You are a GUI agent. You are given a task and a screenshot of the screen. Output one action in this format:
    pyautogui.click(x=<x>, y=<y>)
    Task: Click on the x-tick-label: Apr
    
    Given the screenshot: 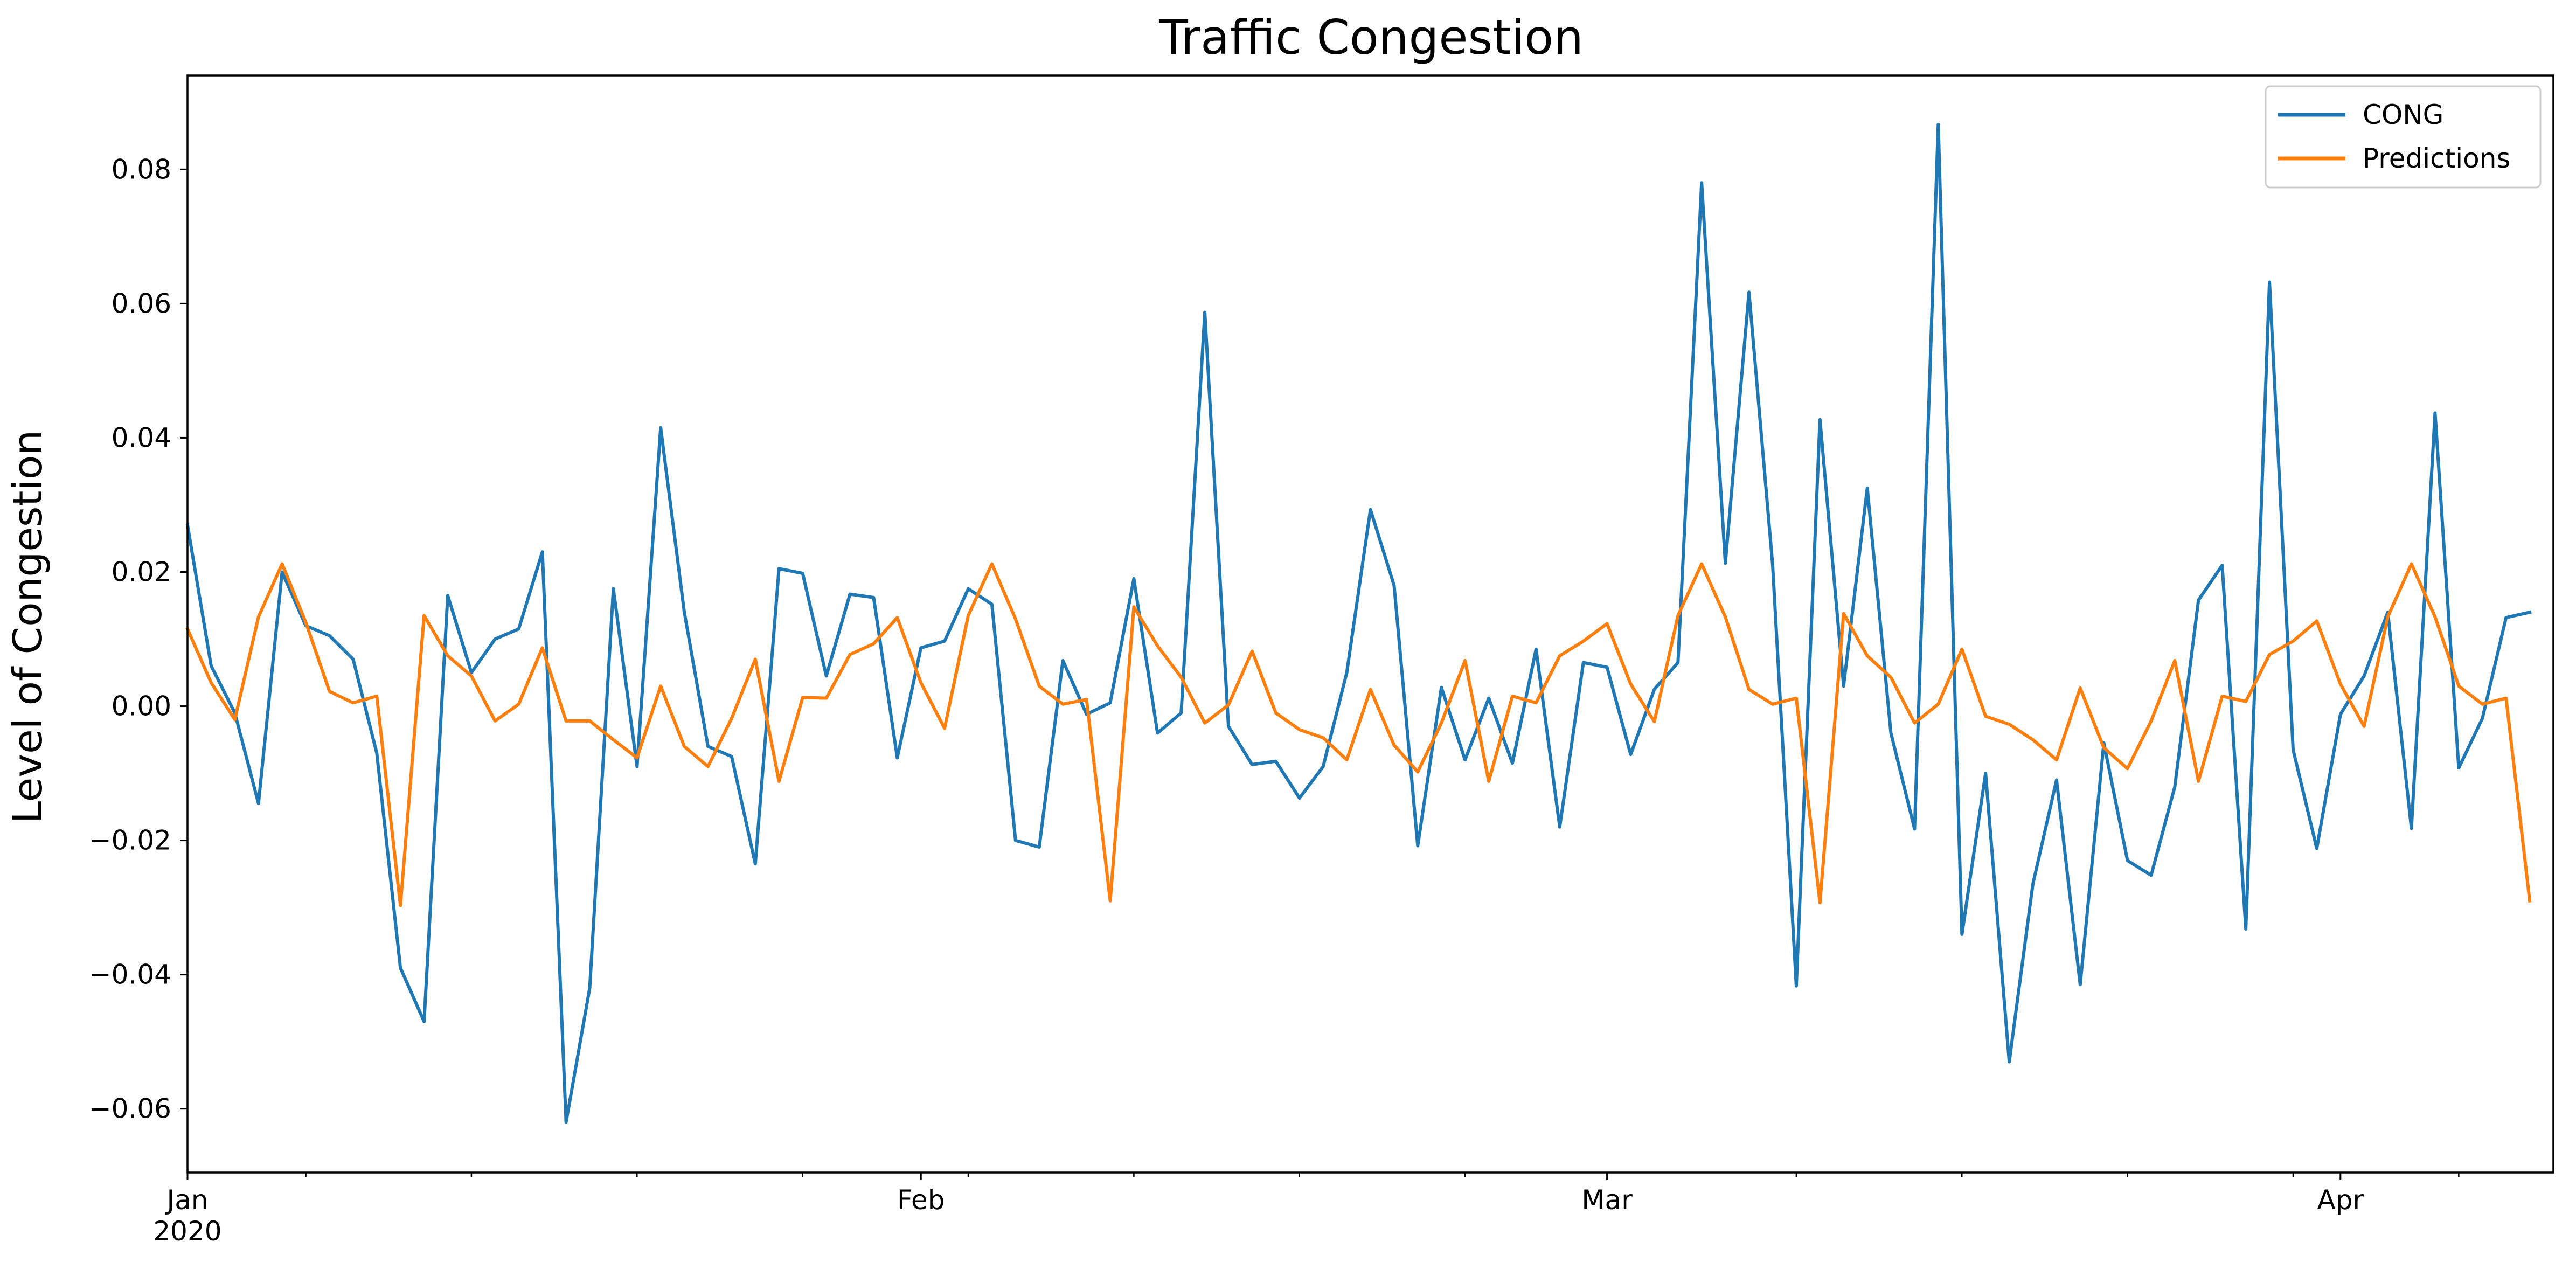 What is the action you would take?
    pyautogui.click(x=2340, y=1200)
    